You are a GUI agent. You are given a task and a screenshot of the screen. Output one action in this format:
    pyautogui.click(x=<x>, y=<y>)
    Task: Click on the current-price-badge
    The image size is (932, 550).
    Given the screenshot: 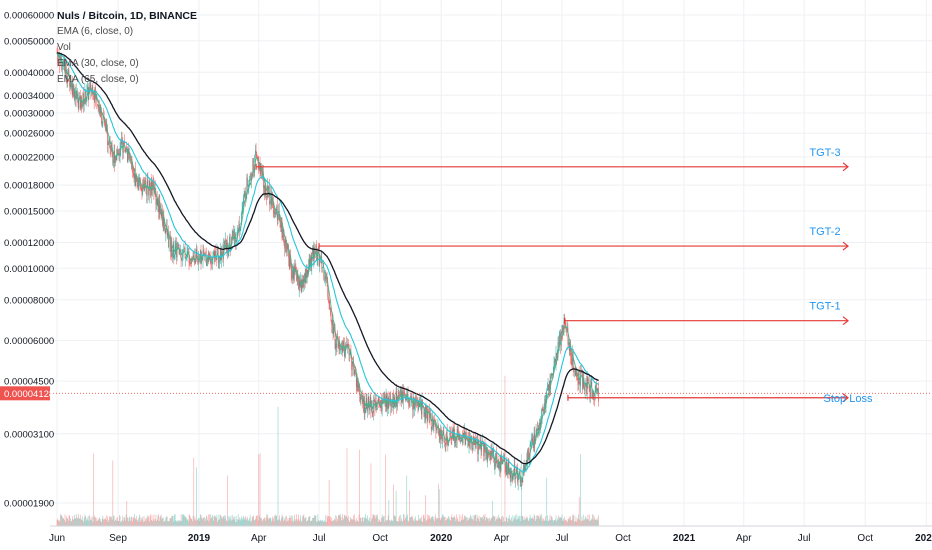 What is the action you would take?
    pyautogui.click(x=25, y=393)
    